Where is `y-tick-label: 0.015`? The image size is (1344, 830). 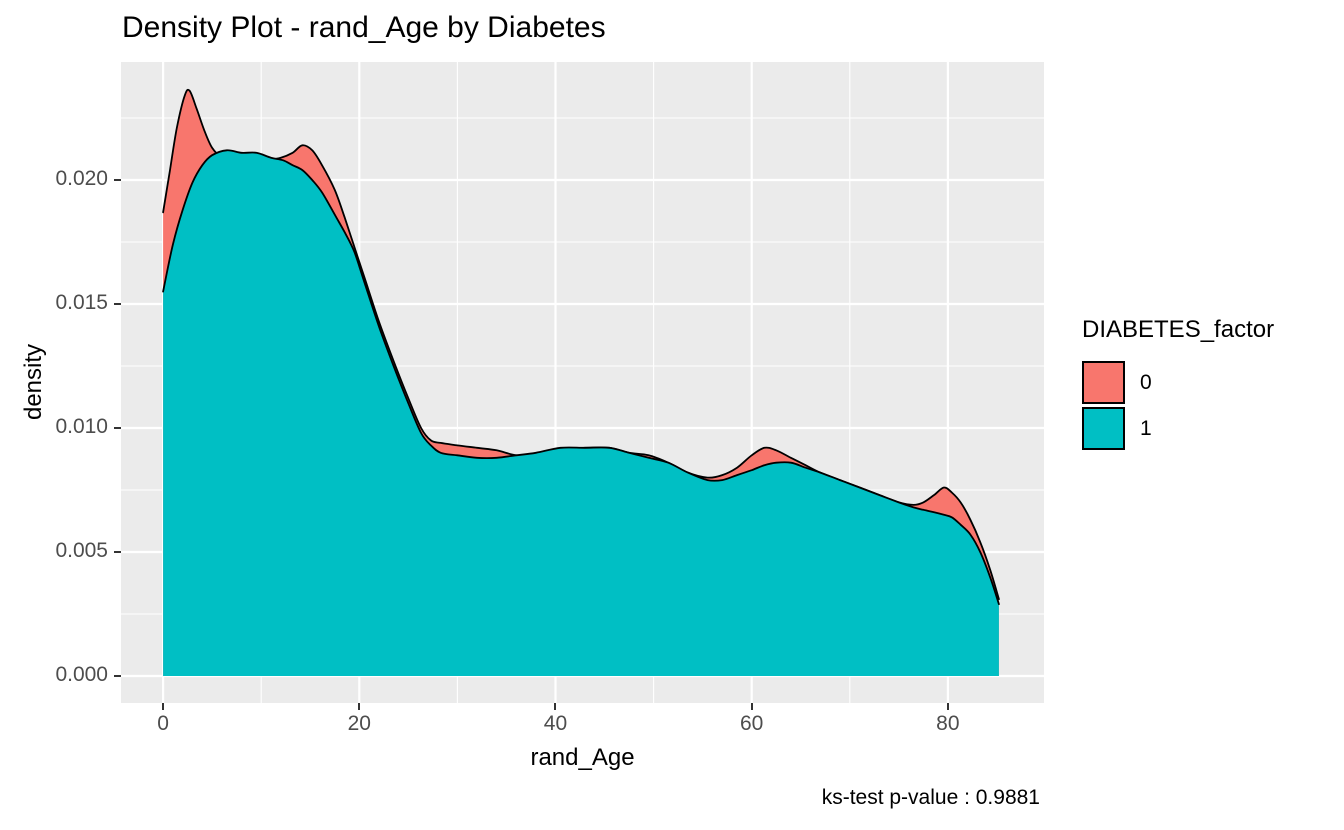 y-tick-label: 0.015 is located at coordinates (81, 303).